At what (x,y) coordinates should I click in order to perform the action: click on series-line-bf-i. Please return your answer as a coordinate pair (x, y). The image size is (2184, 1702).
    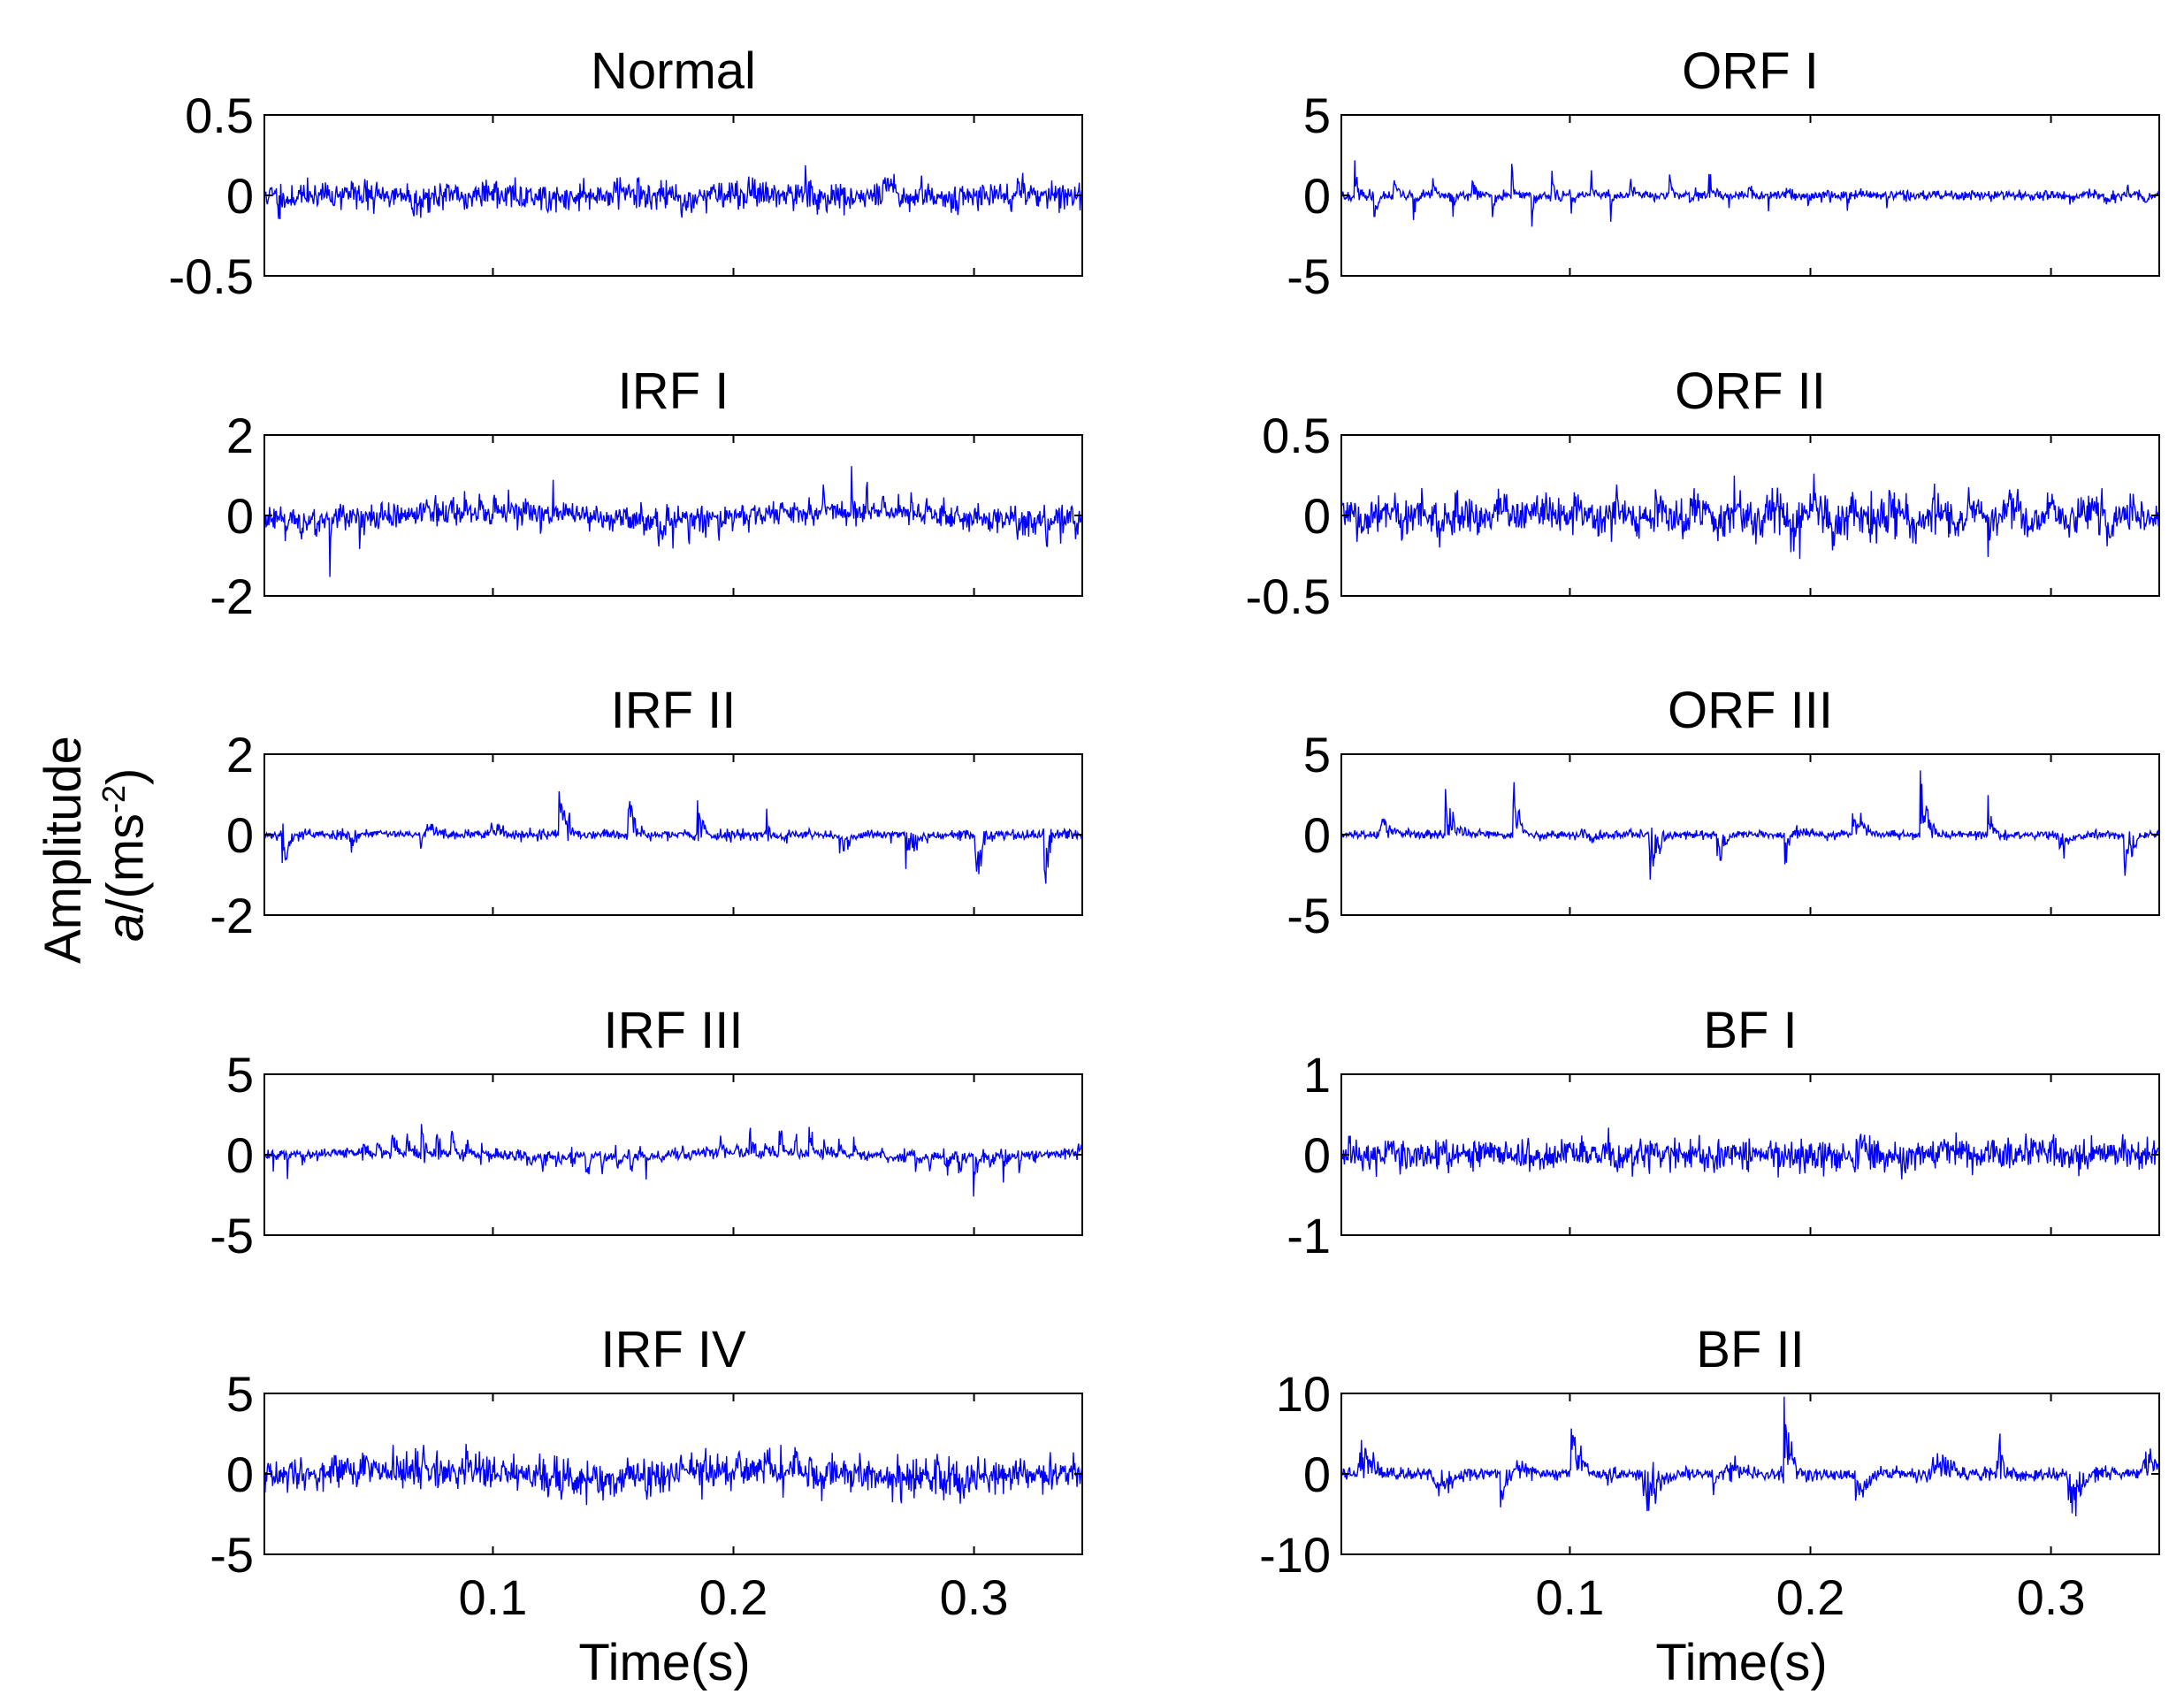
    Looking at the image, I should click on (1750, 1153).